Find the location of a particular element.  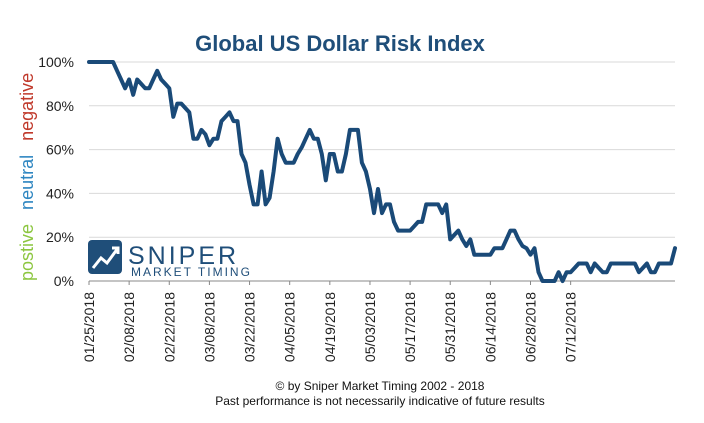

y-axis-ticks: 0% 20% 40% 60% 80% 100% is located at coordinates (56, 171).